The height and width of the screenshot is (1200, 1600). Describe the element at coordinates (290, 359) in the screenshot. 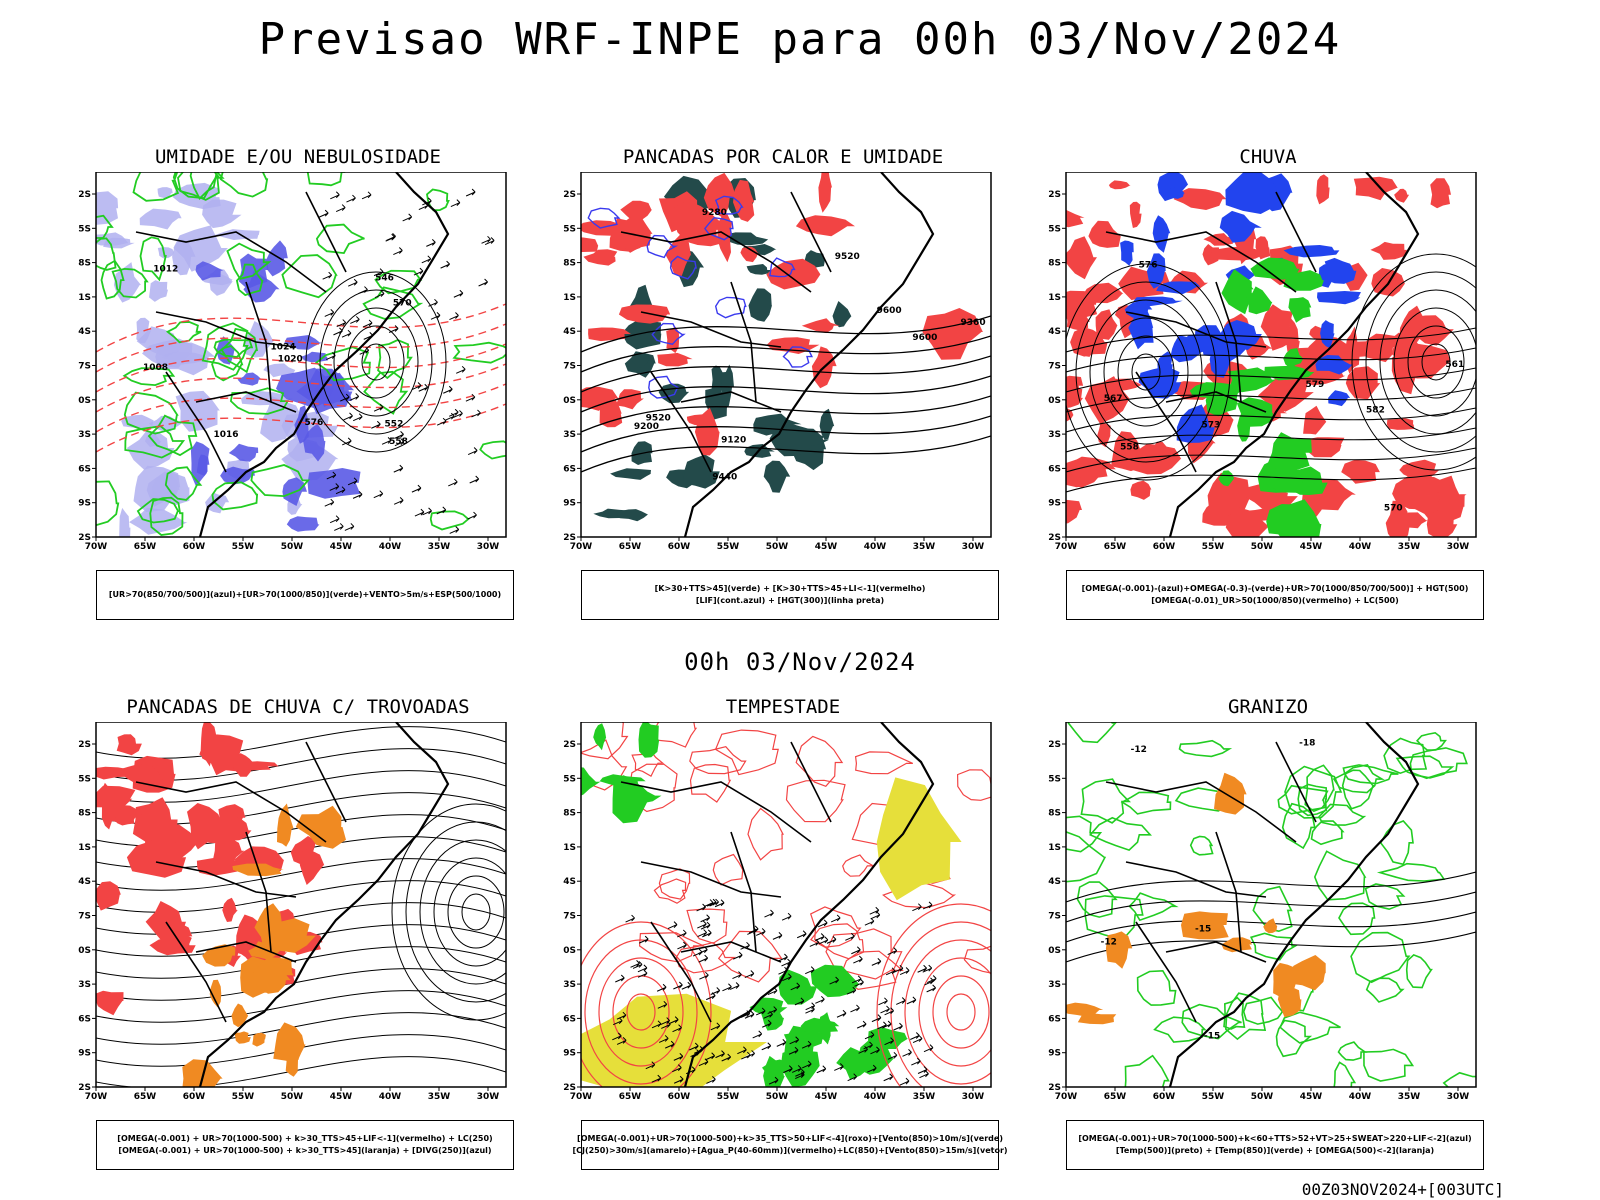

I see `contour-label: 1020` at that location.